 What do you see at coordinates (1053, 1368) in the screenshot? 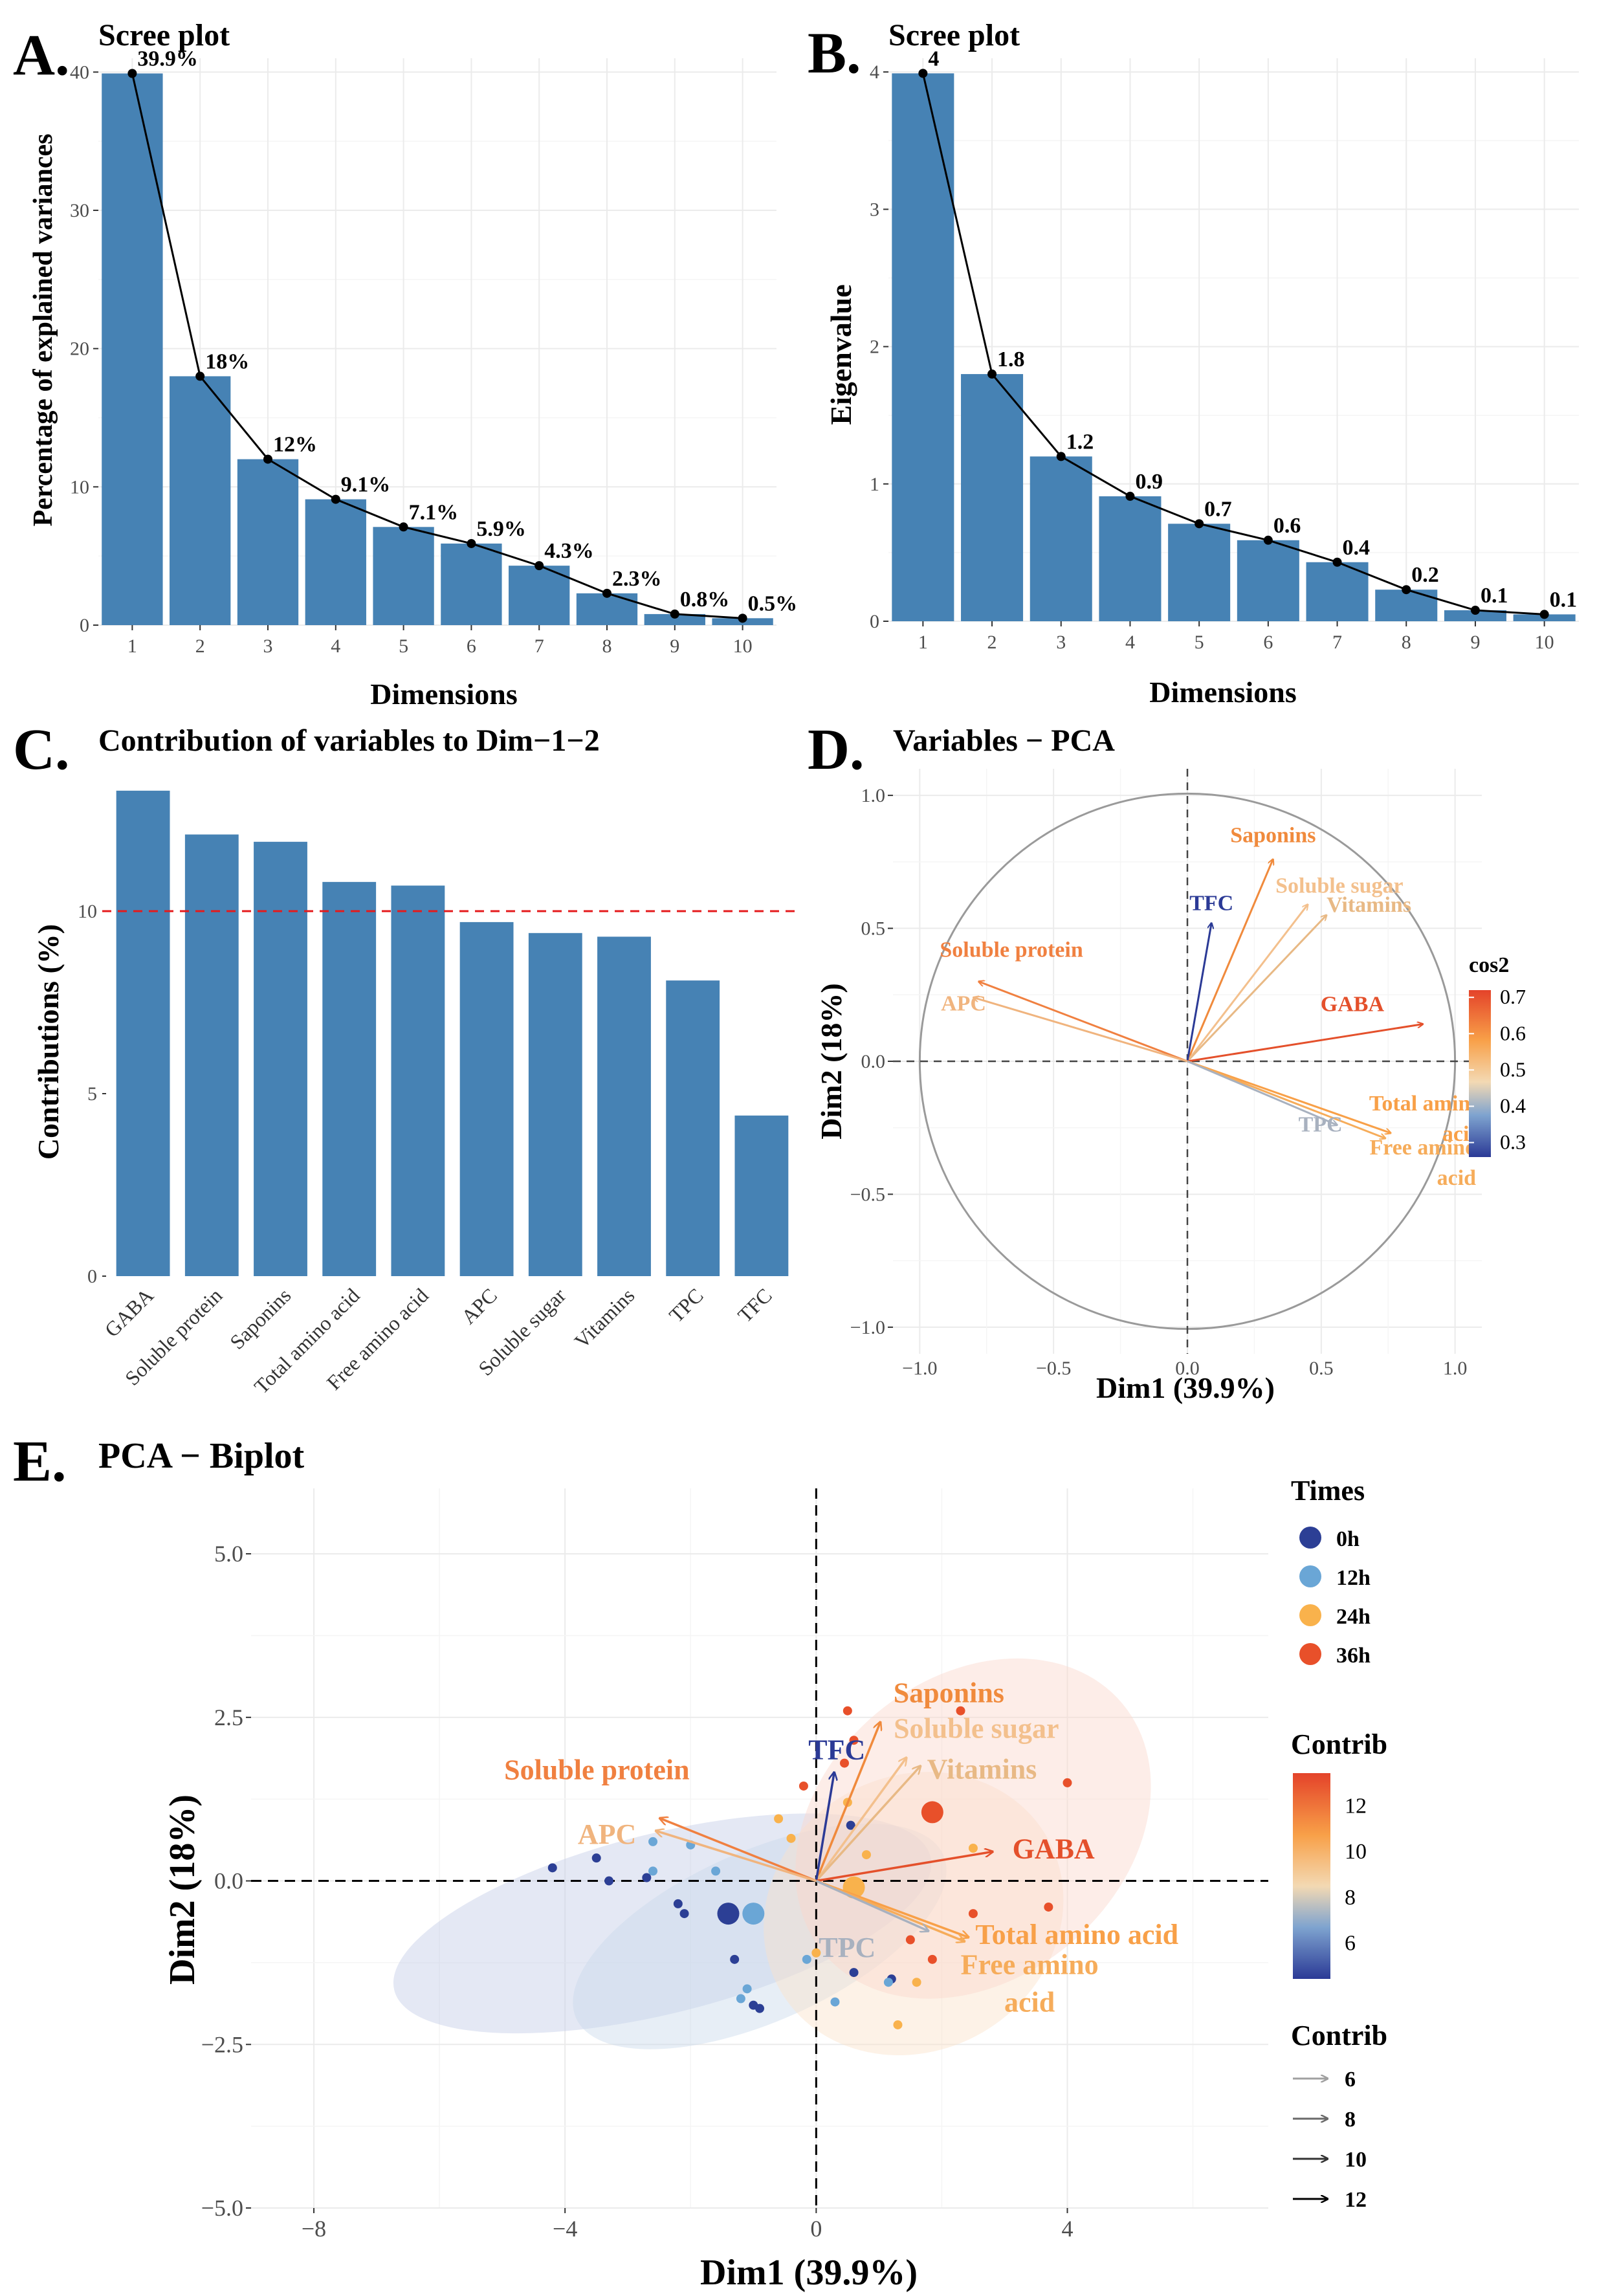
I see `x-tick-label: −0.5` at bounding box center [1053, 1368].